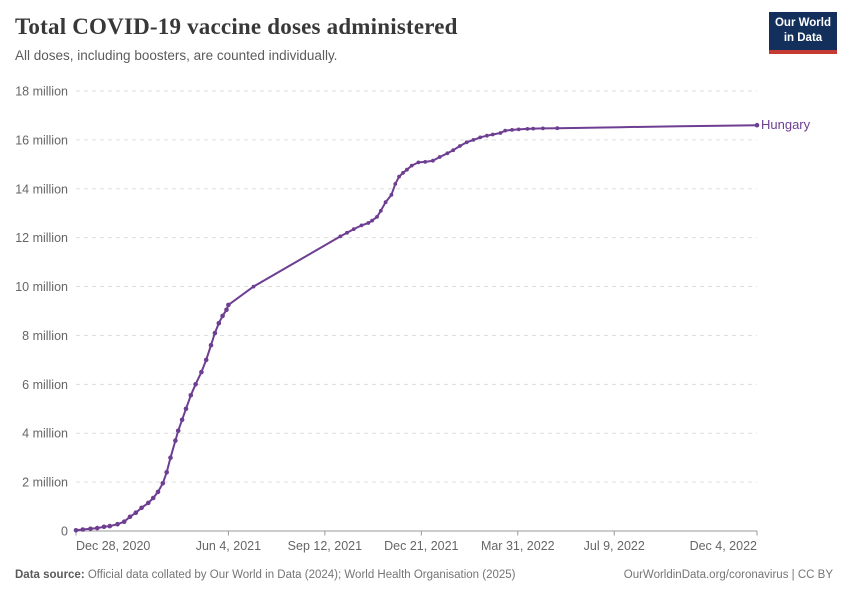  What do you see at coordinates (41, 287) in the screenshot?
I see `y-axis-tick-label: 10 million` at bounding box center [41, 287].